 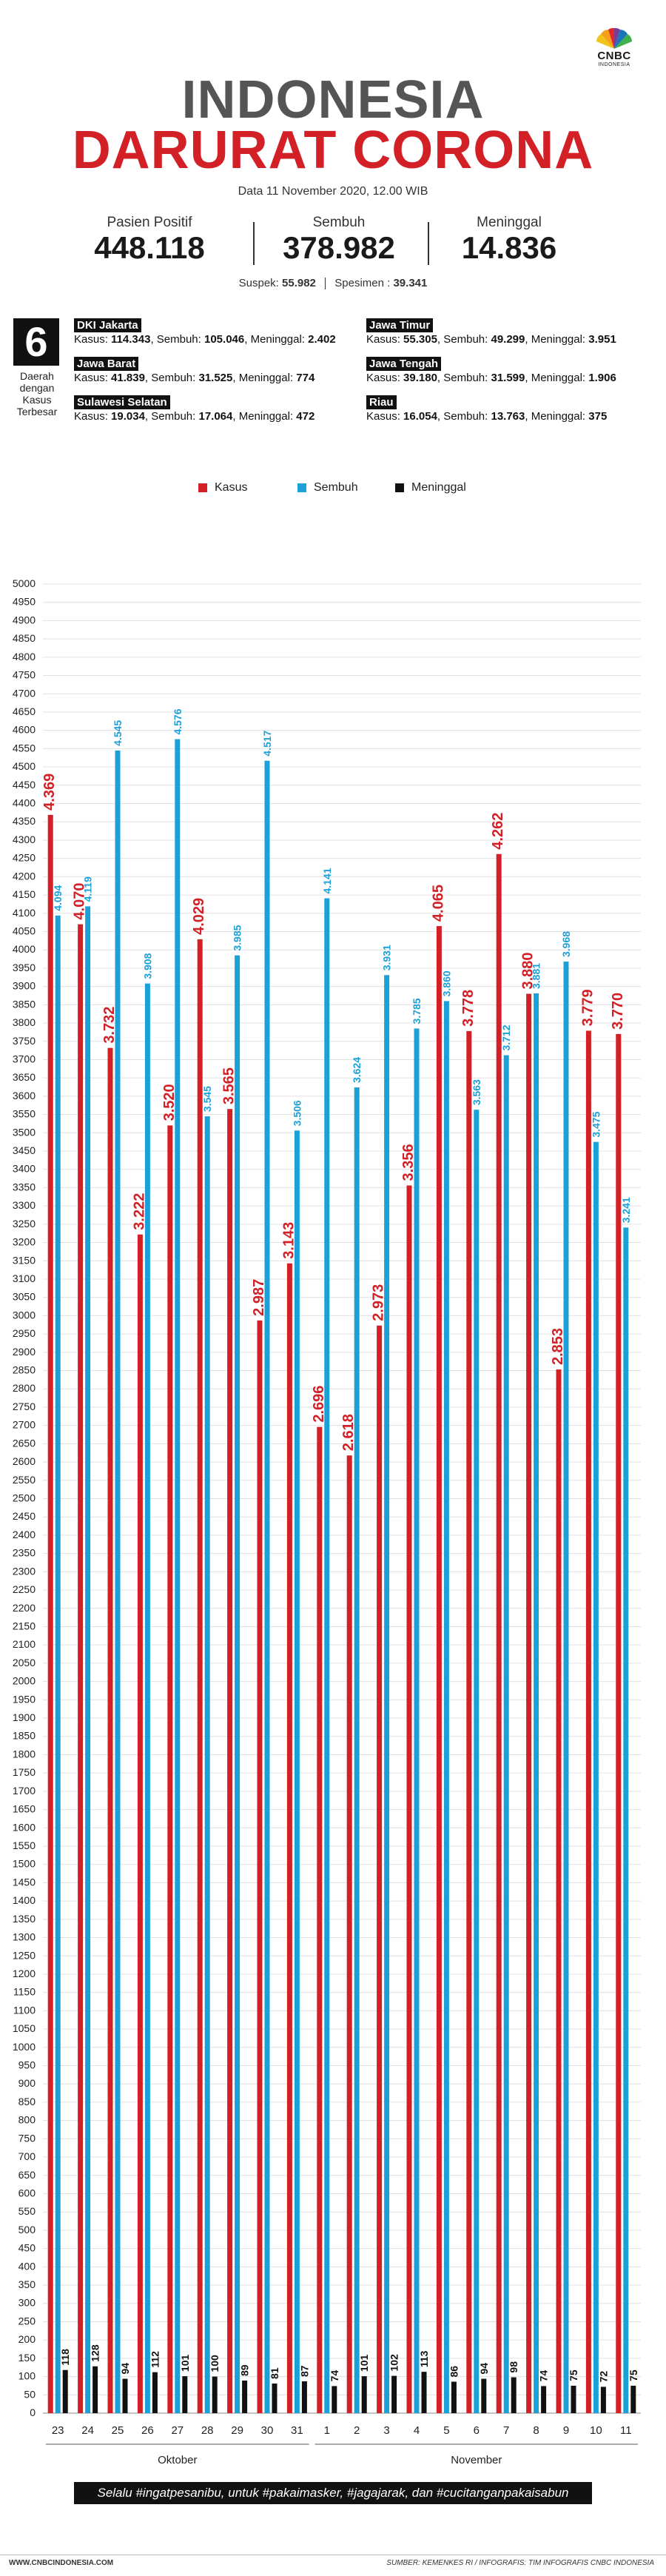 I want to click on data-label-meninggal: 101, so click(x=185, y=2363).